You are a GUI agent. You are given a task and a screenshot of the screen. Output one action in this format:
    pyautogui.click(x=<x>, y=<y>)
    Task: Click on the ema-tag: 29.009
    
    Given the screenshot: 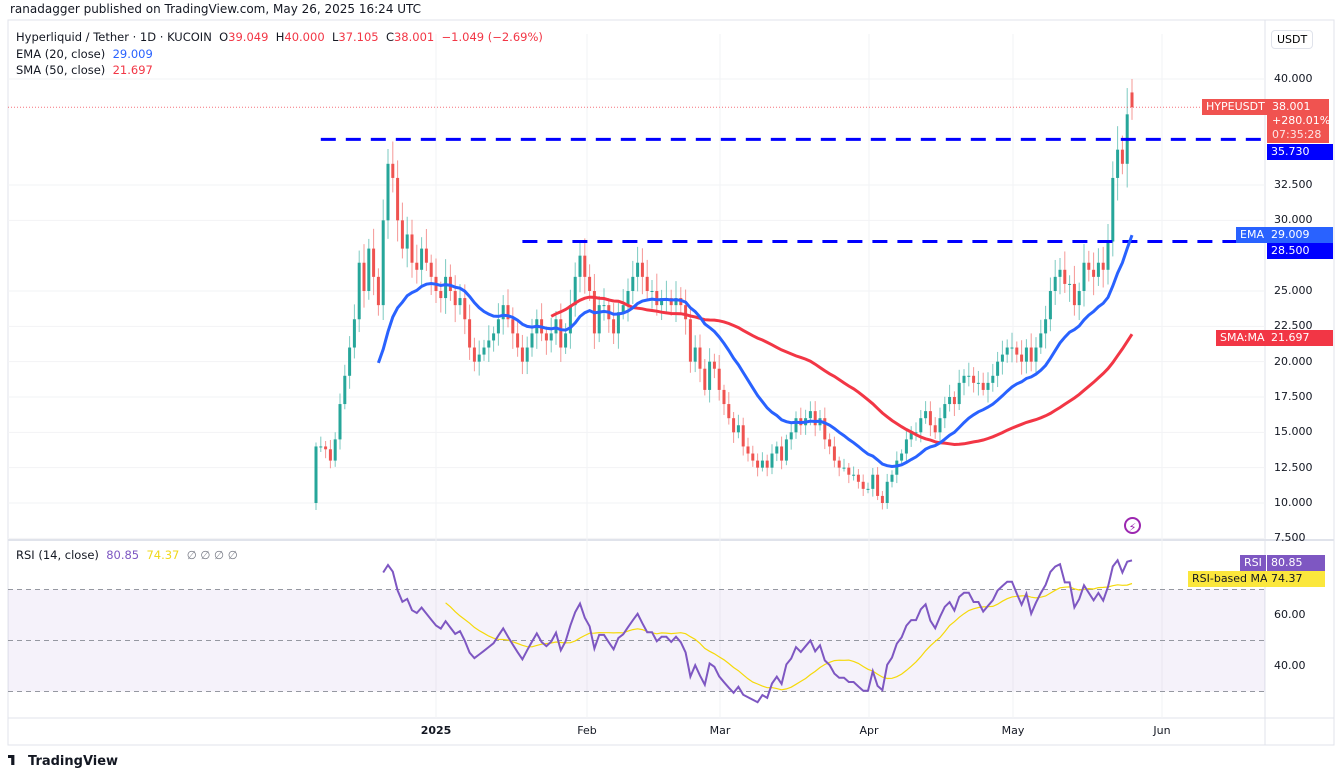 What is the action you would take?
    pyautogui.click(x=1300, y=235)
    